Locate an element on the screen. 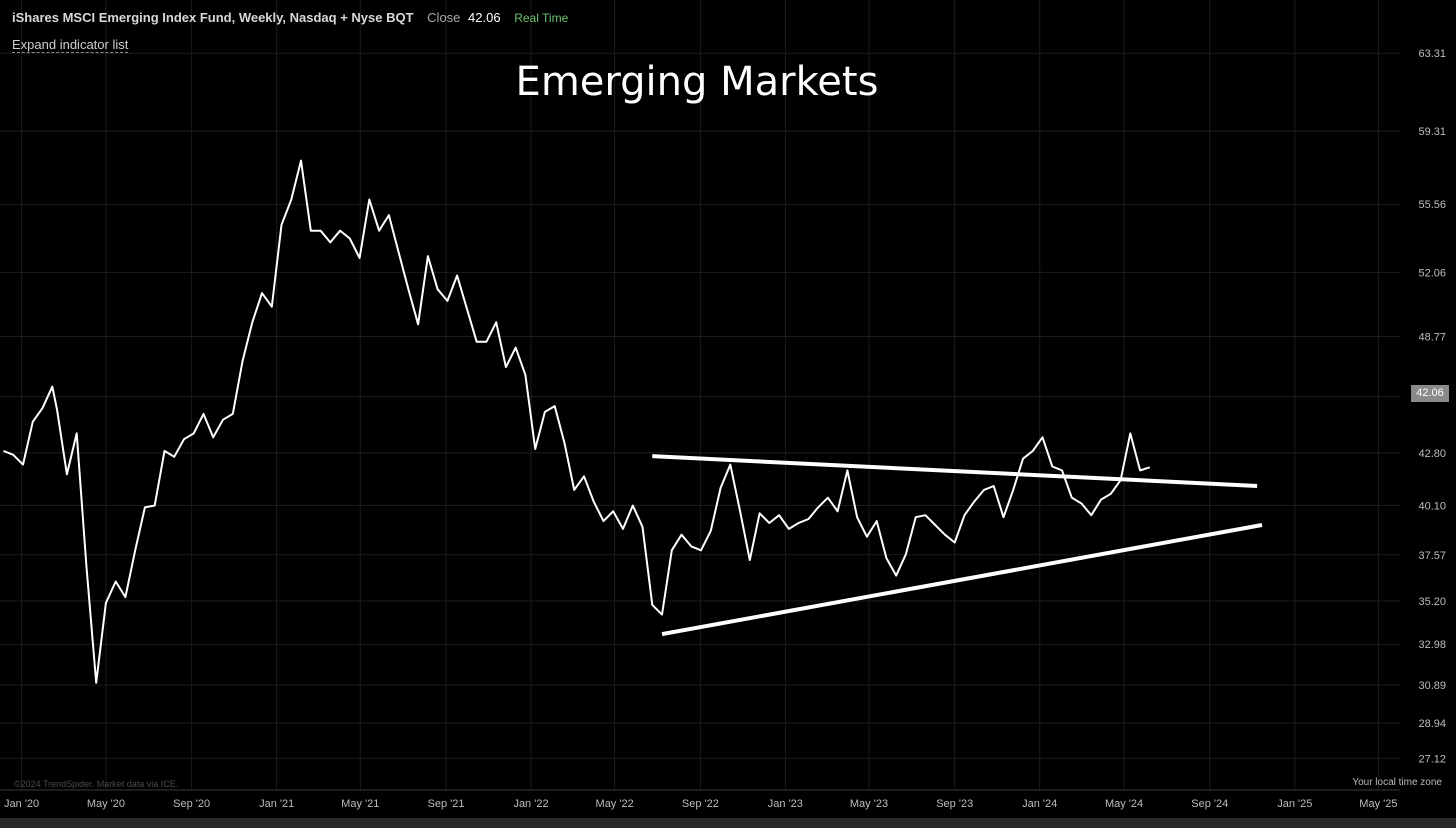  x-tick-label: May '21 is located at coordinates (360, 804).